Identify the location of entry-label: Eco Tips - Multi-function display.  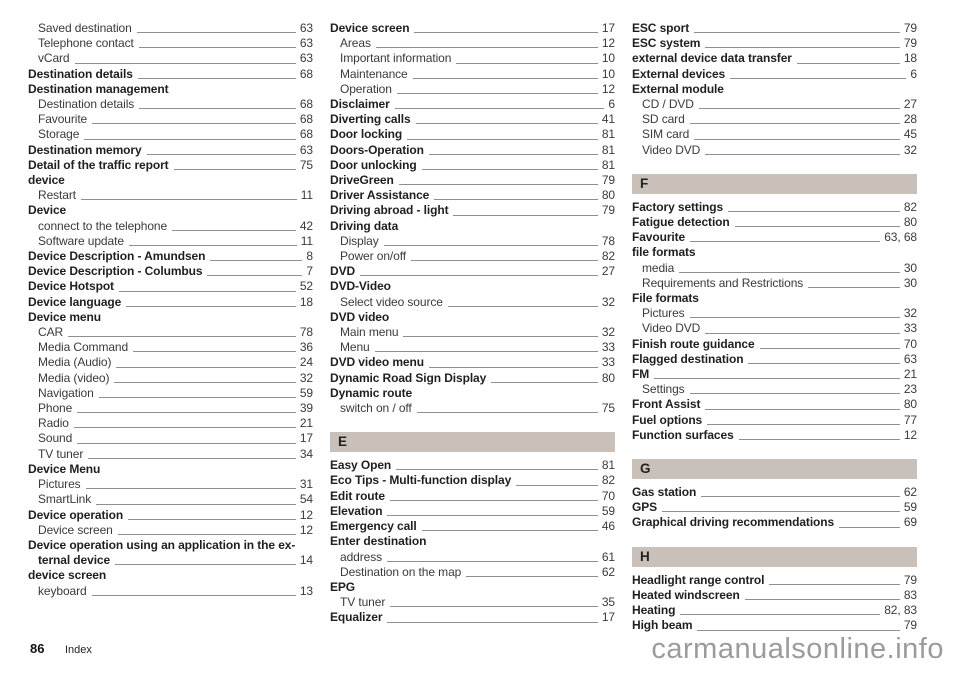
(421, 480).